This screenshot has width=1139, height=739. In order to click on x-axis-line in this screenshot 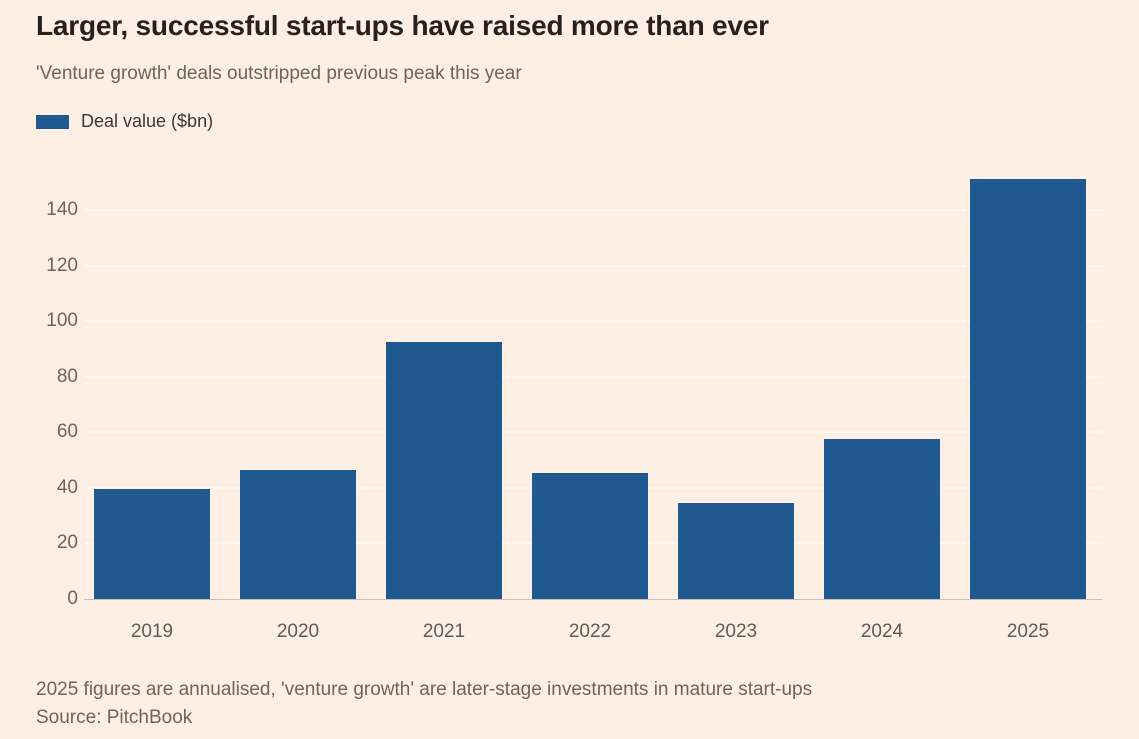, I will do `click(593, 599)`.